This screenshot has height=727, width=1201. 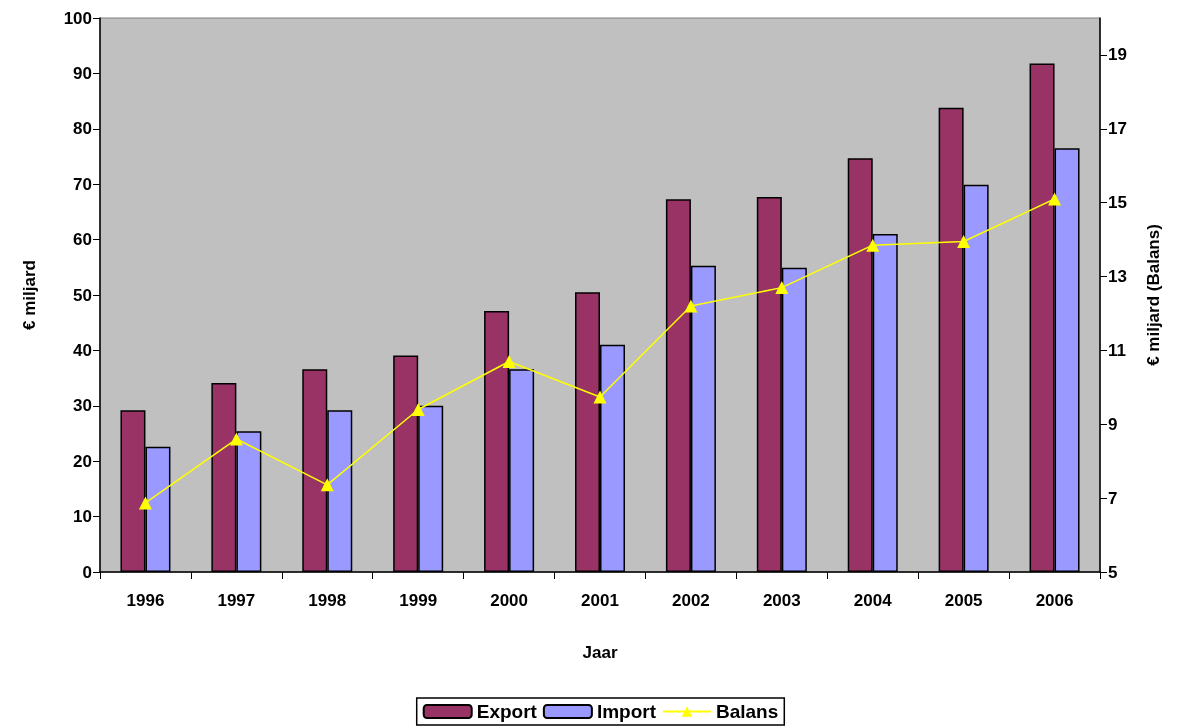 What do you see at coordinates (77, 18) in the screenshot?
I see `y-tick-label: 100` at bounding box center [77, 18].